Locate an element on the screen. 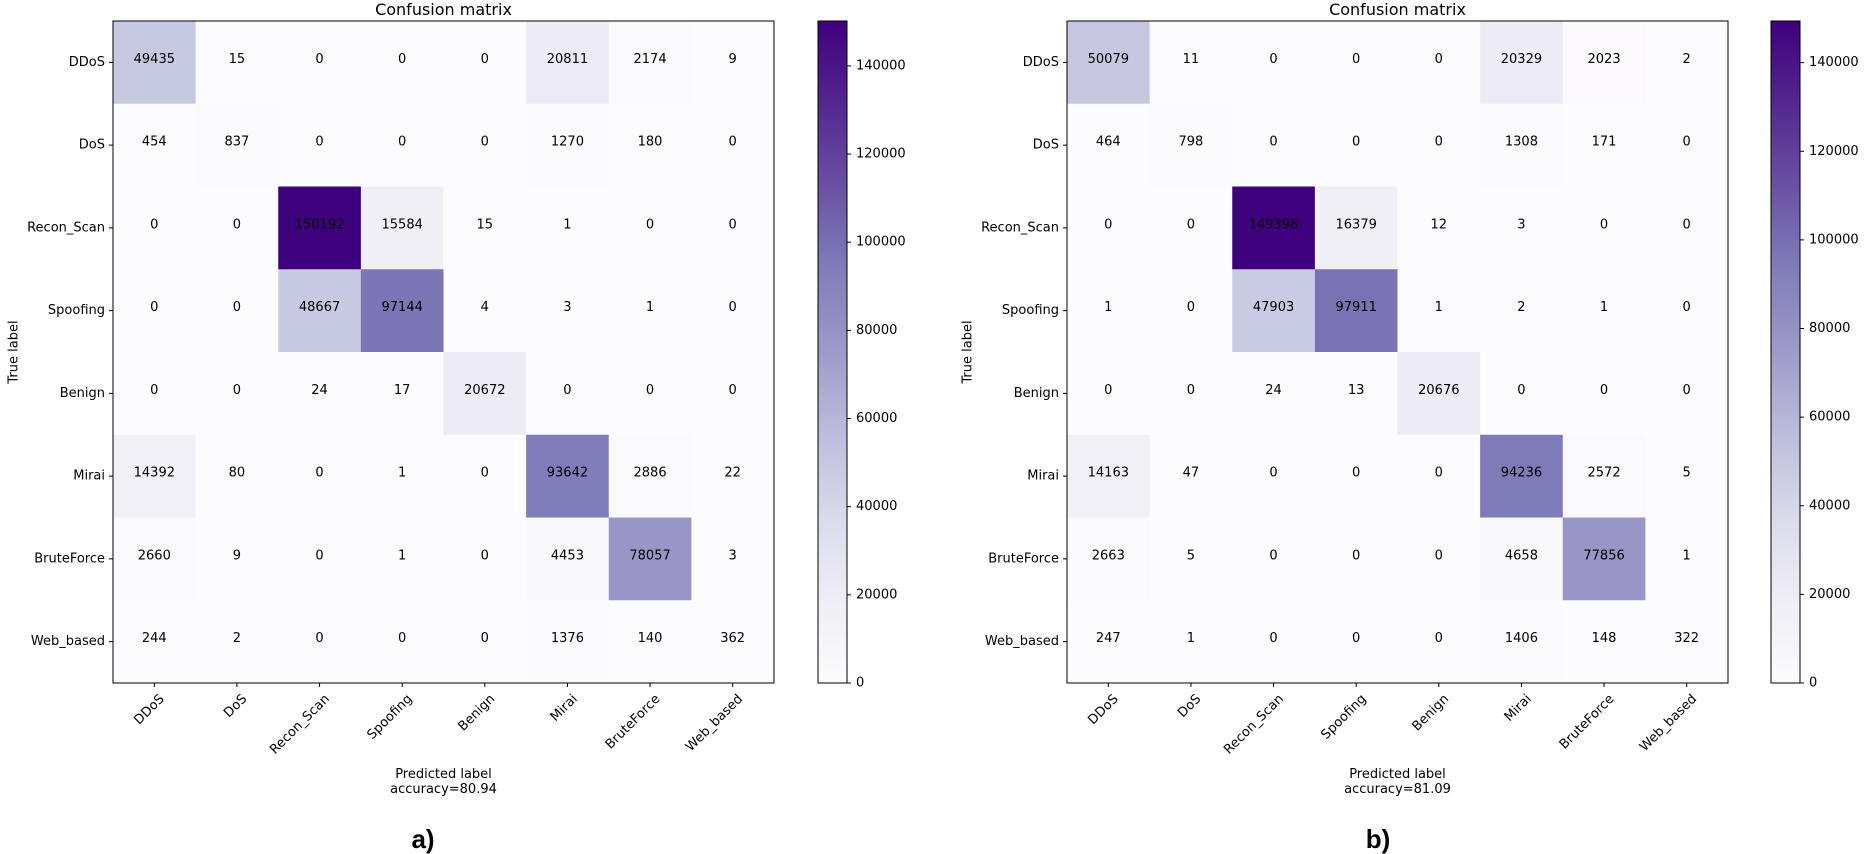 This screenshot has height=854, width=1864. accuracy-label: accuracy=81.09 is located at coordinates (1397, 789).